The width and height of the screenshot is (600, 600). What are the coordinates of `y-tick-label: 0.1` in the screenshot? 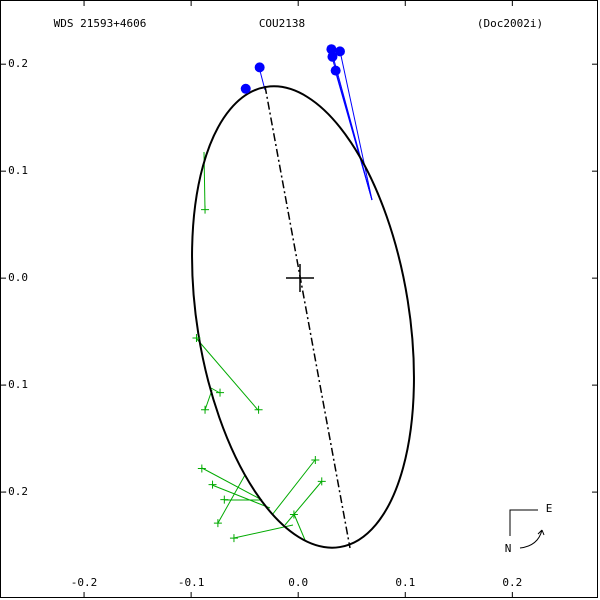 It's located at (18, 170).